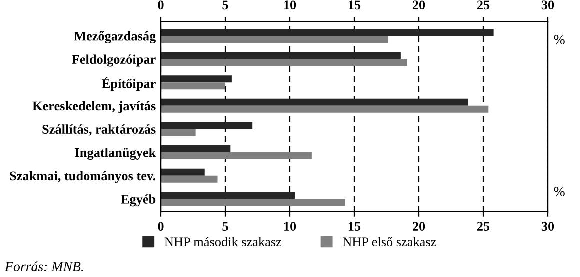 This screenshot has width=580, height=277. I want to click on x2-tick-label: 20, so click(419, 5).